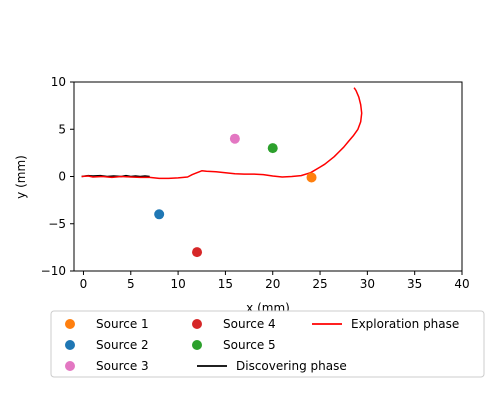 This screenshot has width=500, height=400. I want to click on x-tick-label: 0, so click(84, 284).